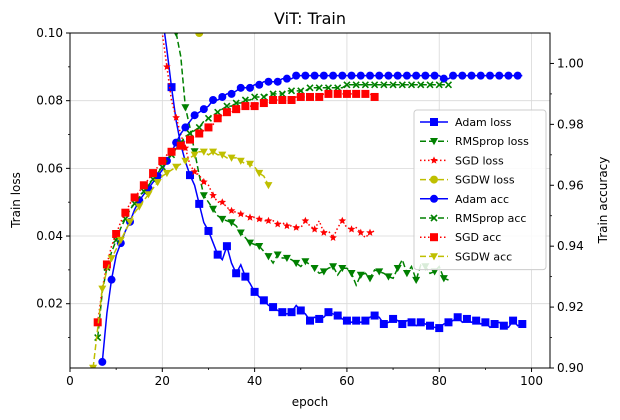 This screenshot has height=420, width=620. I want to click on legend-entry: Adam acc, so click(464, 199).